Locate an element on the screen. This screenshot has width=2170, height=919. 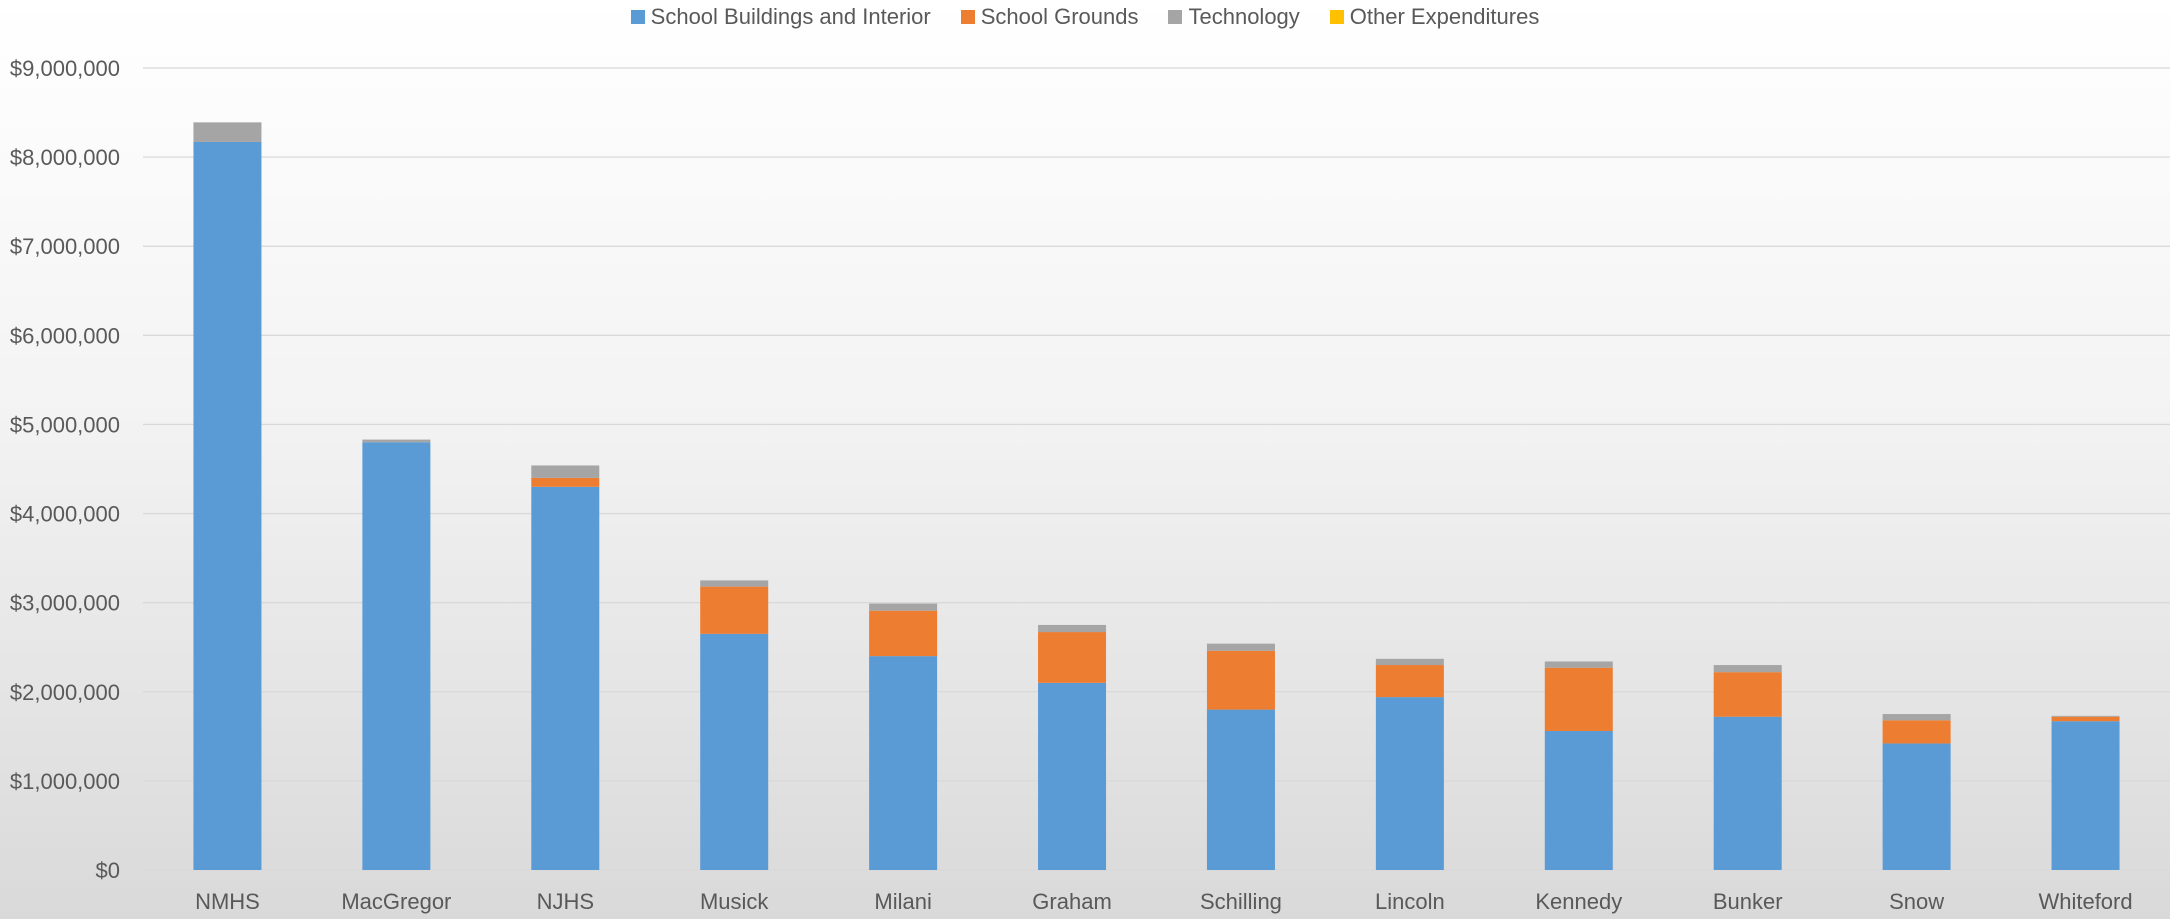
y-tick-label: $5,000,000 is located at coordinates (65, 424).